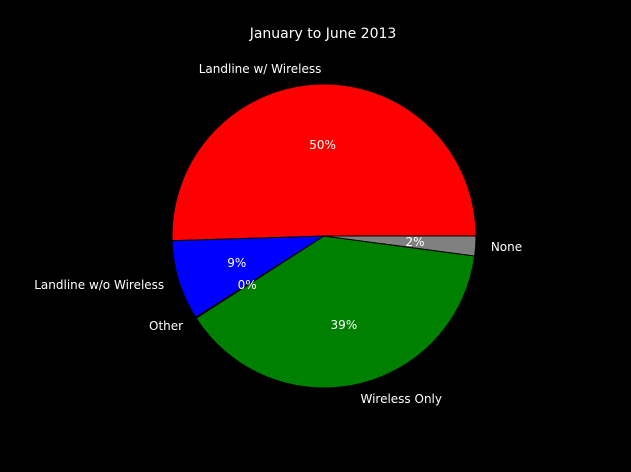 The width and height of the screenshot is (631, 472). Describe the element at coordinates (506, 247) in the screenshot. I see `slice-label-4: None` at that location.